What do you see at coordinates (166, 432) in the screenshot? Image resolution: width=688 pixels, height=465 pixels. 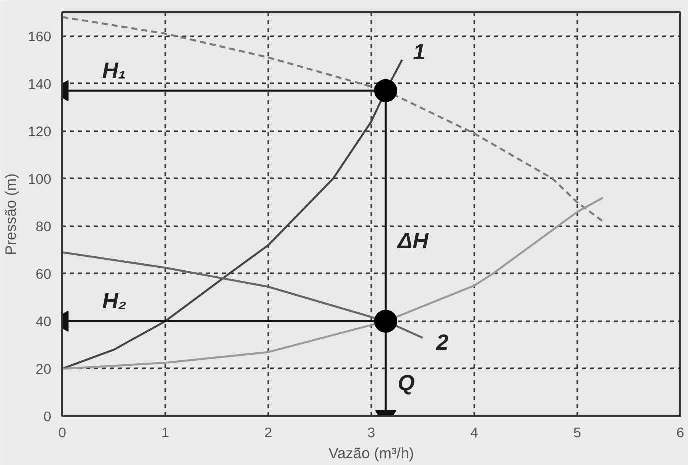 I see `x-tick-label: 1` at bounding box center [166, 432].